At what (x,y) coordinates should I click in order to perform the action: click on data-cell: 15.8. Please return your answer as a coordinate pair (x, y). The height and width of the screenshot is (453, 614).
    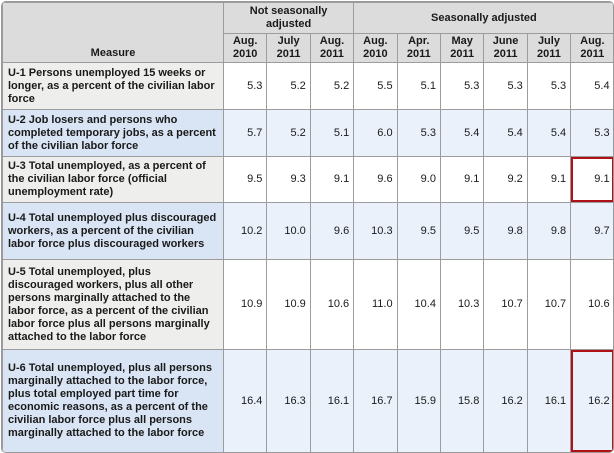
    Looking at the image, I should click on (462, 400).